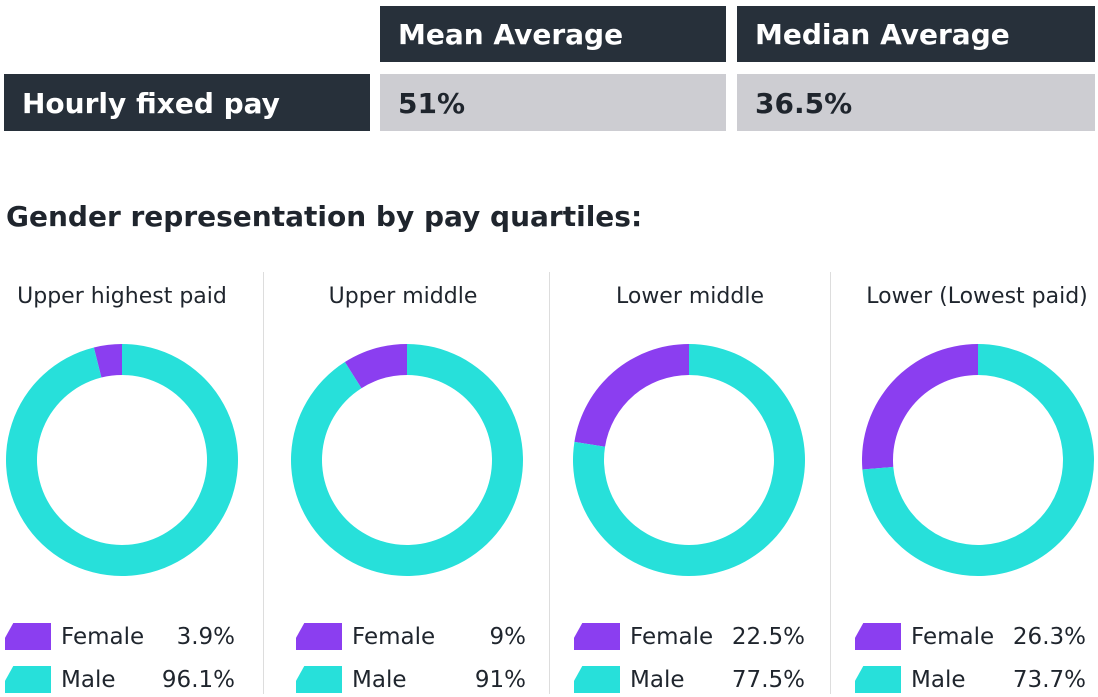 This screenshot has width=1098, height=697. I want to click on donut-chart-lower-middle, so click(689, 460).